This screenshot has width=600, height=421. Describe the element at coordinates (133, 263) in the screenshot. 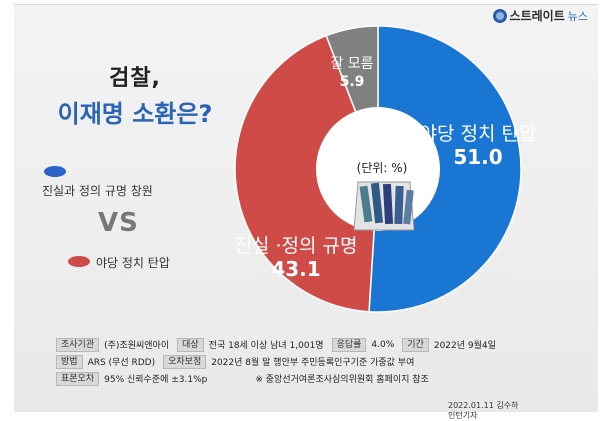

I see `legend-label-oppression: 야당 정치 탄압` at that location.